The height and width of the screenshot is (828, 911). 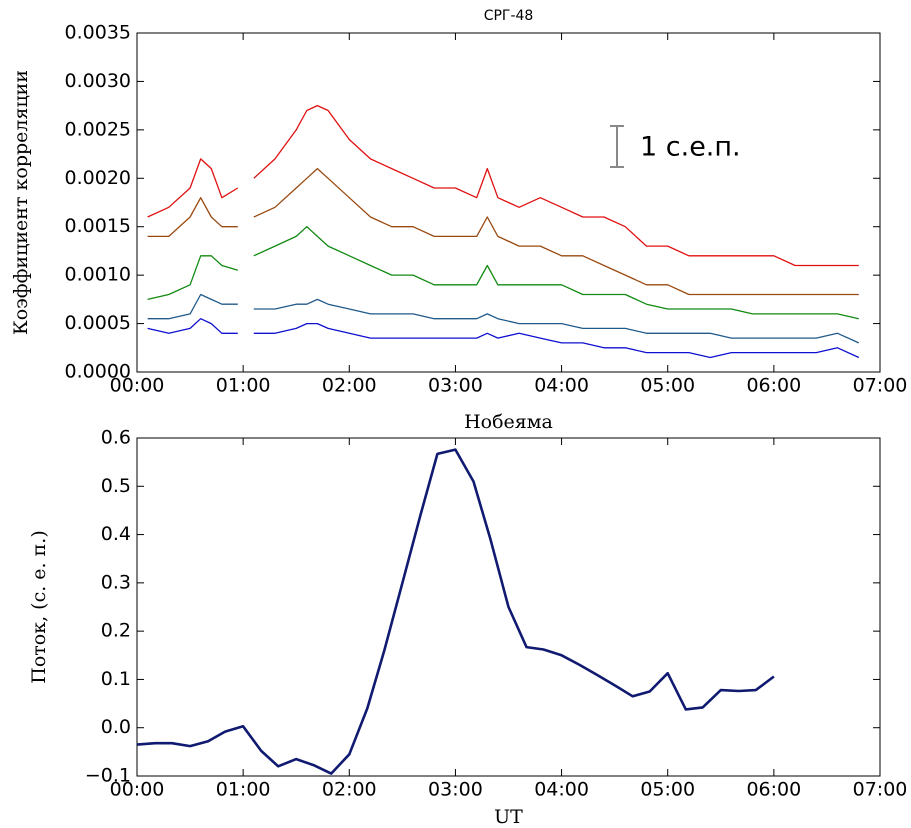 What do you see at coordinates (508, 422) in the screenshot?
I see `chart-title: Нобеяма` at bounding box center [508, 422].